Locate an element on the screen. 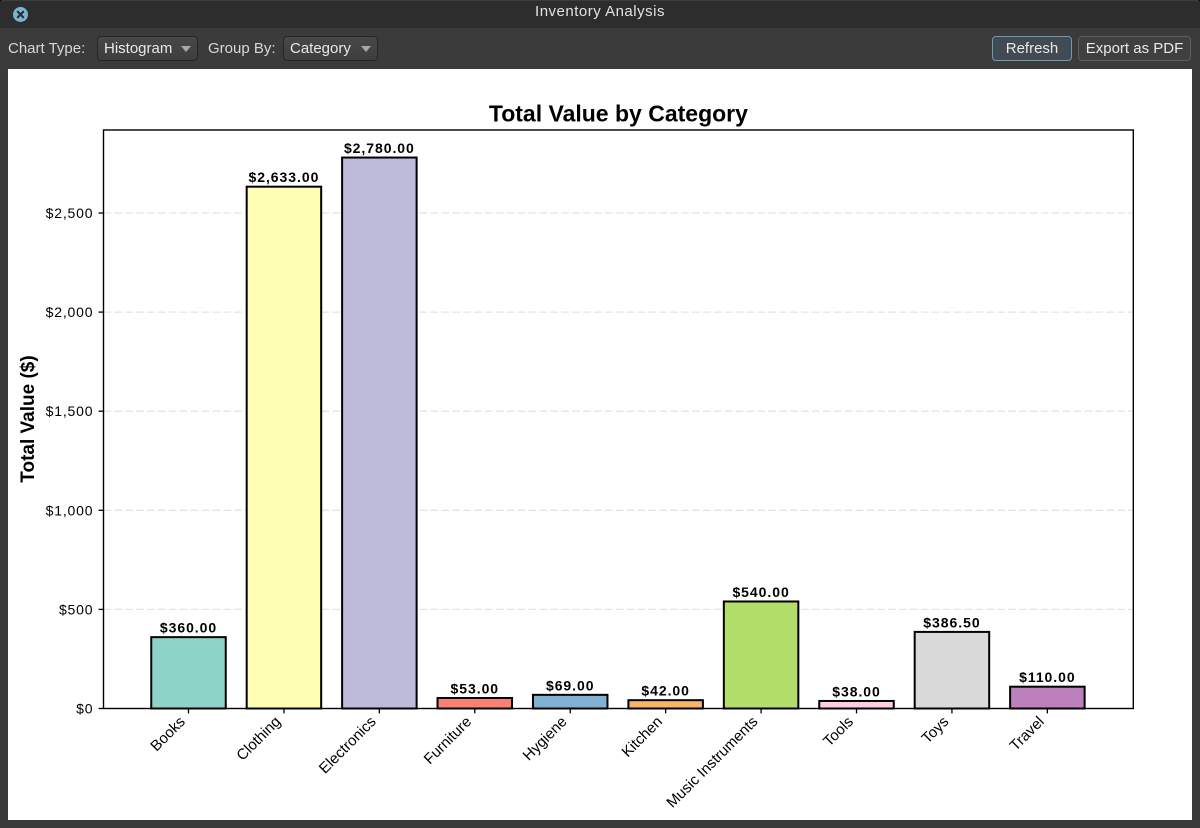  svg-text: $42.00 is located at coordinates (665, 691).